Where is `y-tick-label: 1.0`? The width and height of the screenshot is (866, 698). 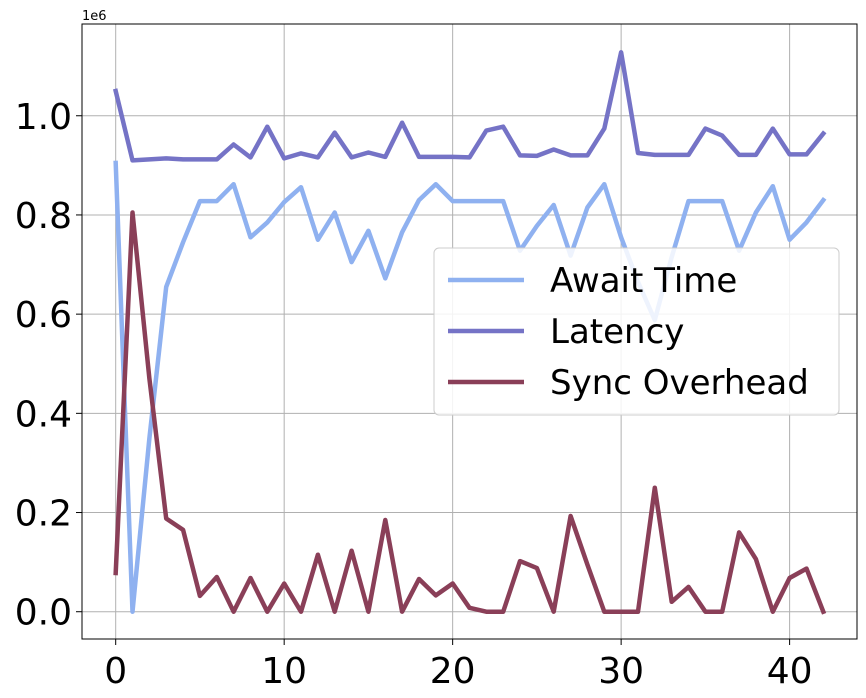 y-tick-label: 1.0 is located at coordinates (43, 117).